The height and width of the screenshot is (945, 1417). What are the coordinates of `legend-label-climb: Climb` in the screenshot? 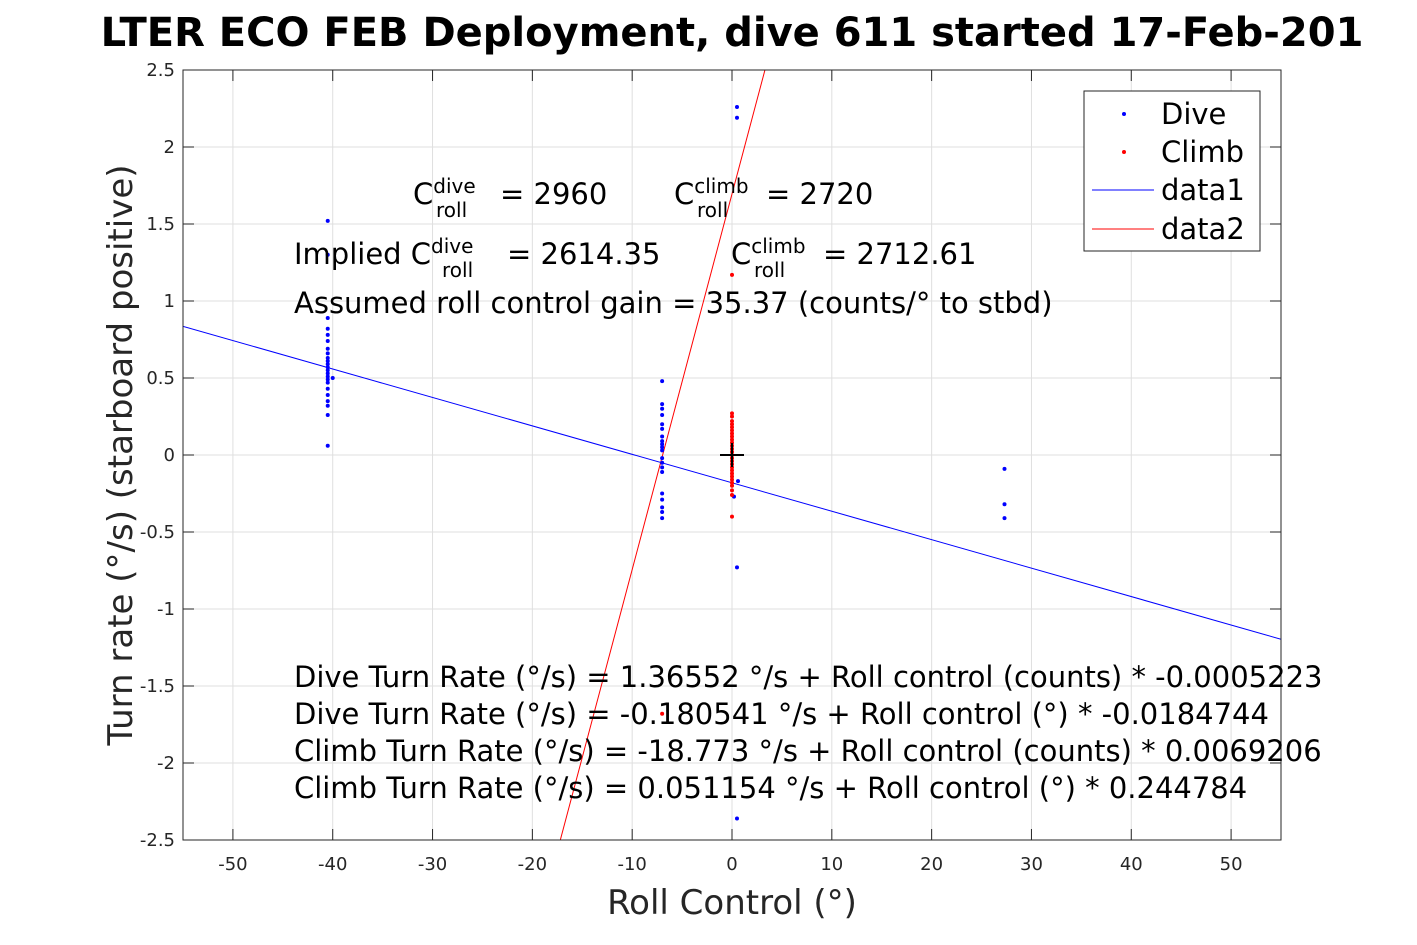 It's located at (1202, 152).